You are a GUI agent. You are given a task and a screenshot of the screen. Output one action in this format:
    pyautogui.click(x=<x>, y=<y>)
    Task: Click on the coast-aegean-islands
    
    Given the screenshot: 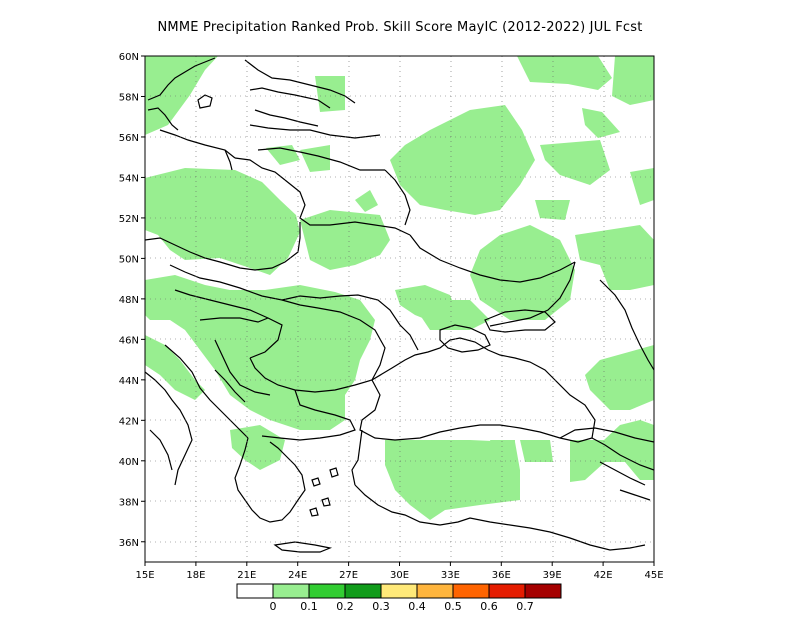 What is the action you would take?
    pyautogui.click(x=324, y=492)
    